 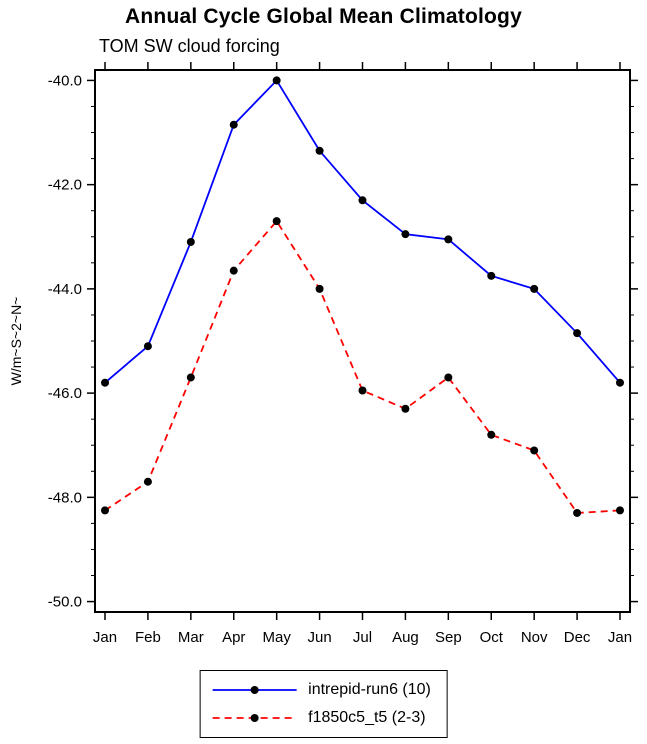 I want to click on x-tick-label: Feb, so click(x=148, y=637).